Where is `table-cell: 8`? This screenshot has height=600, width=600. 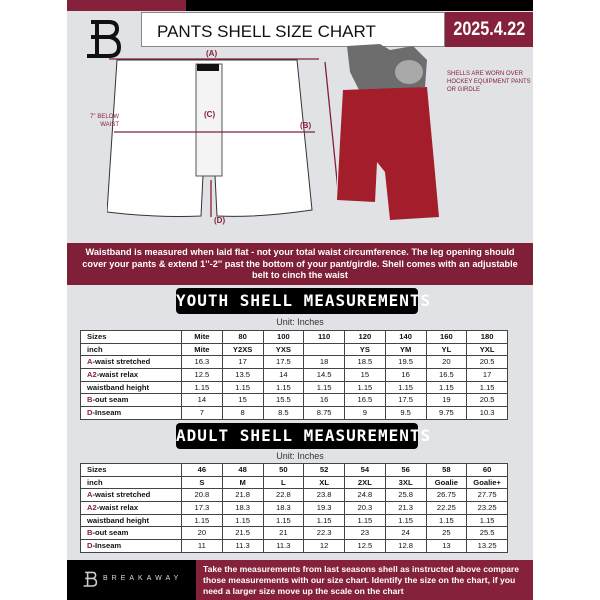
table-cell: 8 is located at coordinates (242, 413).